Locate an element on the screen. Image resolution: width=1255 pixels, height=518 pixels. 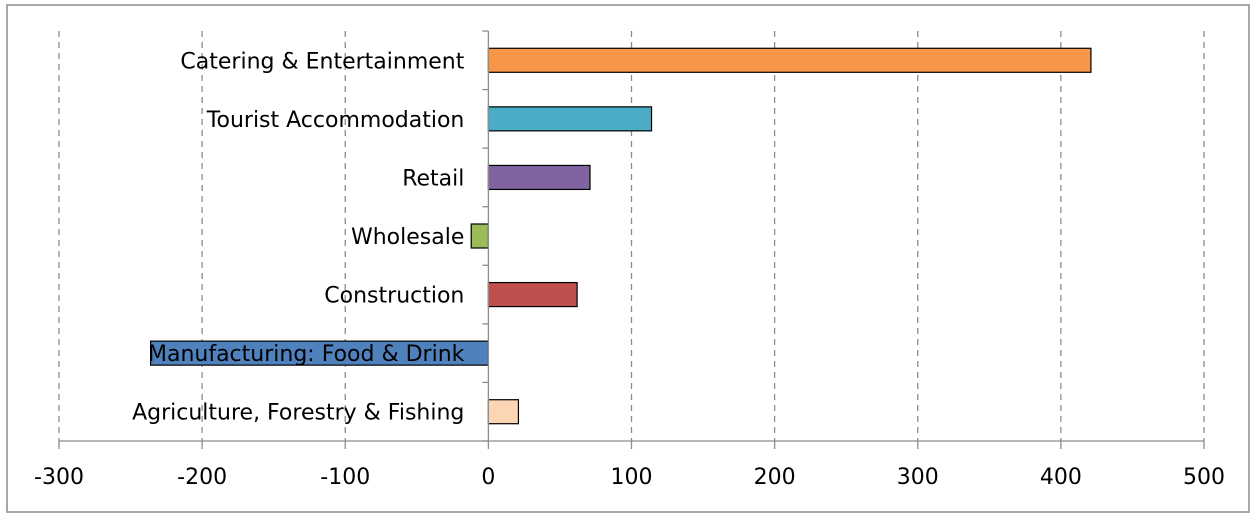
category-label-4: Construction is located at coordinates (394, 296).